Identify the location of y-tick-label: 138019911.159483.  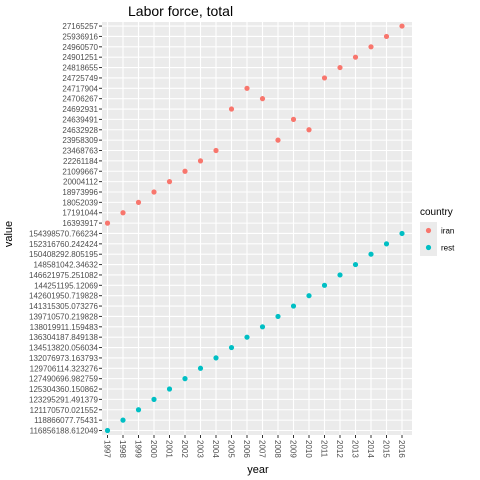
(64, 327).